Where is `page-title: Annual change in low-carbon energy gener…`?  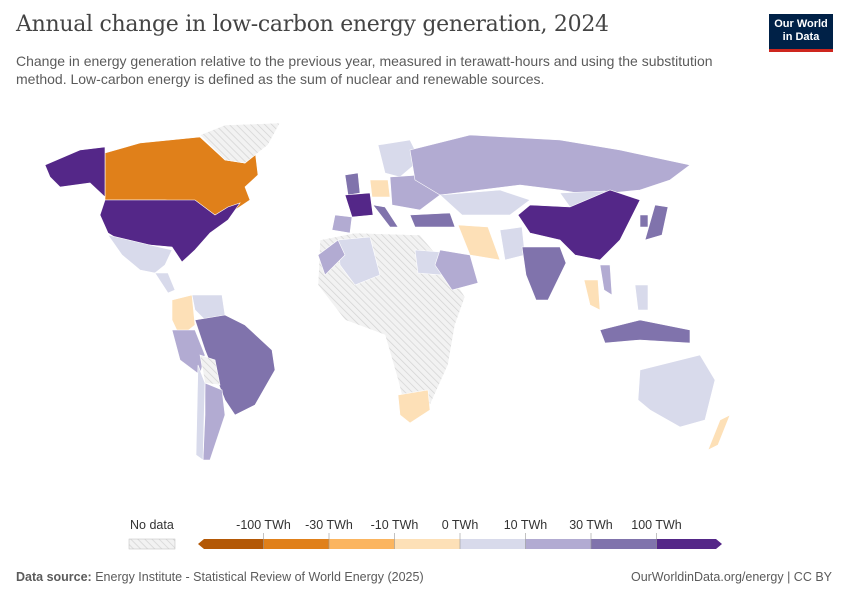 page-title: Annual change in low-carbon energy gener… is located at coordinates (312, 24).